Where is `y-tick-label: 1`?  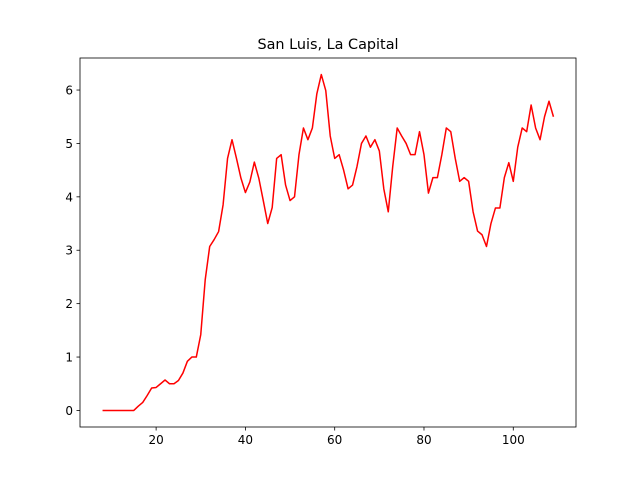 y-tick-label: 1 is located at coordinates (69, 358).